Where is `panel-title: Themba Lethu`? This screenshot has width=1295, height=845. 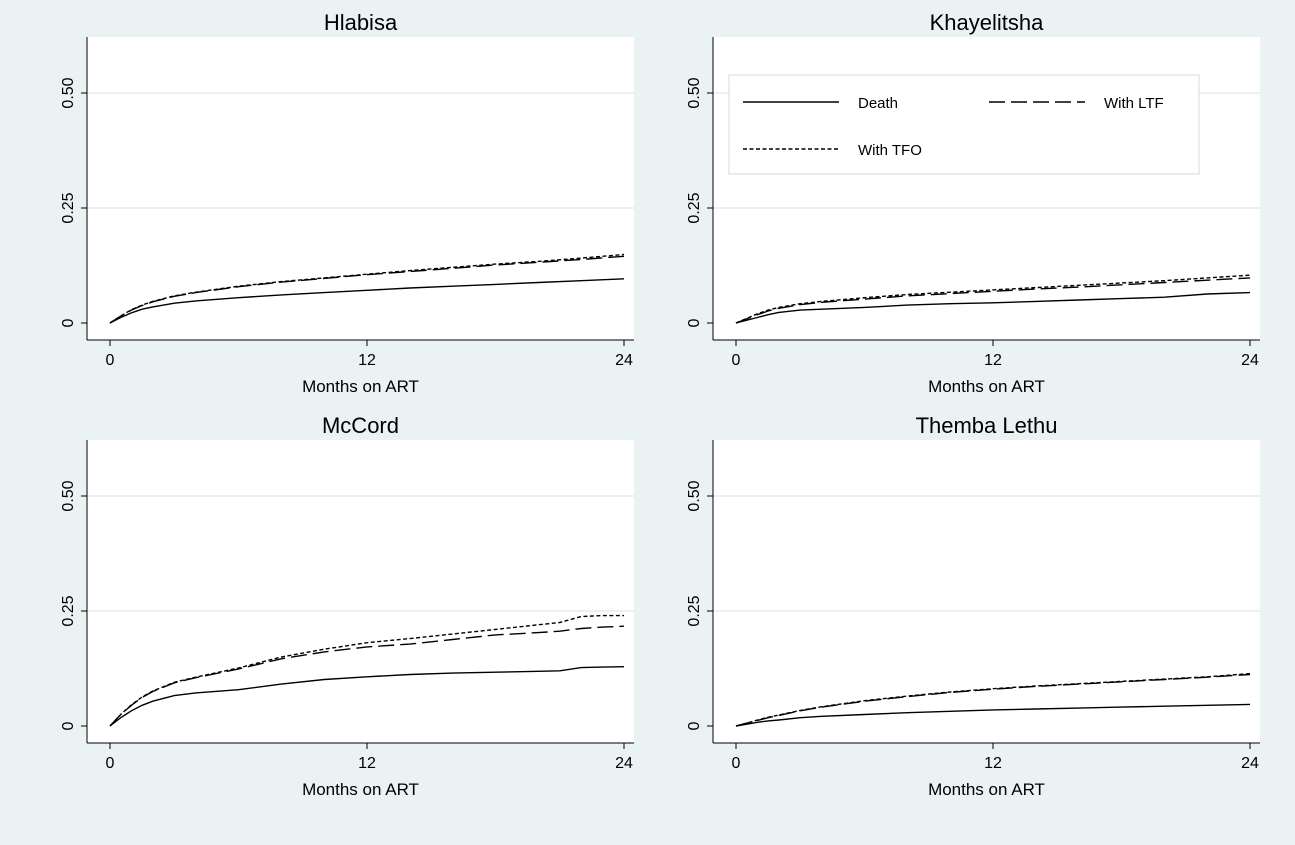
panel-title: Themba Lethu is located at coordinates (987, 425).